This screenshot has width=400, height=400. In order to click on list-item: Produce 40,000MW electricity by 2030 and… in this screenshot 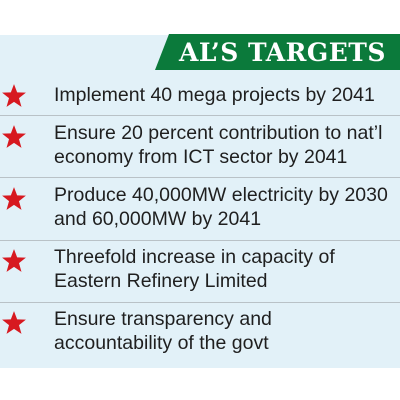, I will do `click(226, 207)`.